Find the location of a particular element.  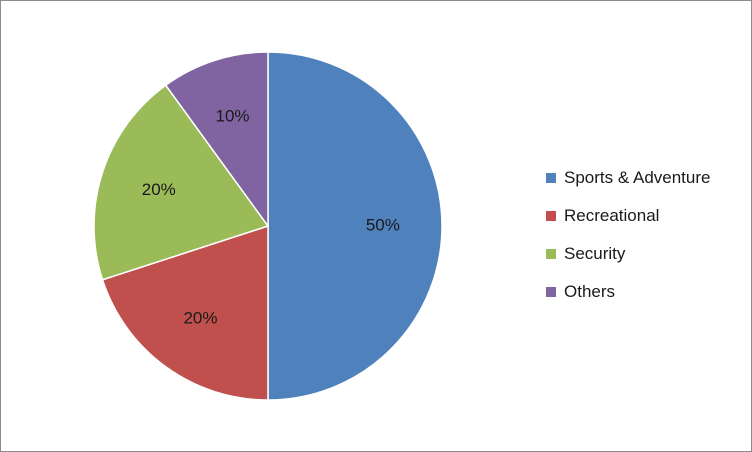

slice-security is located at coordinates (181, 182).